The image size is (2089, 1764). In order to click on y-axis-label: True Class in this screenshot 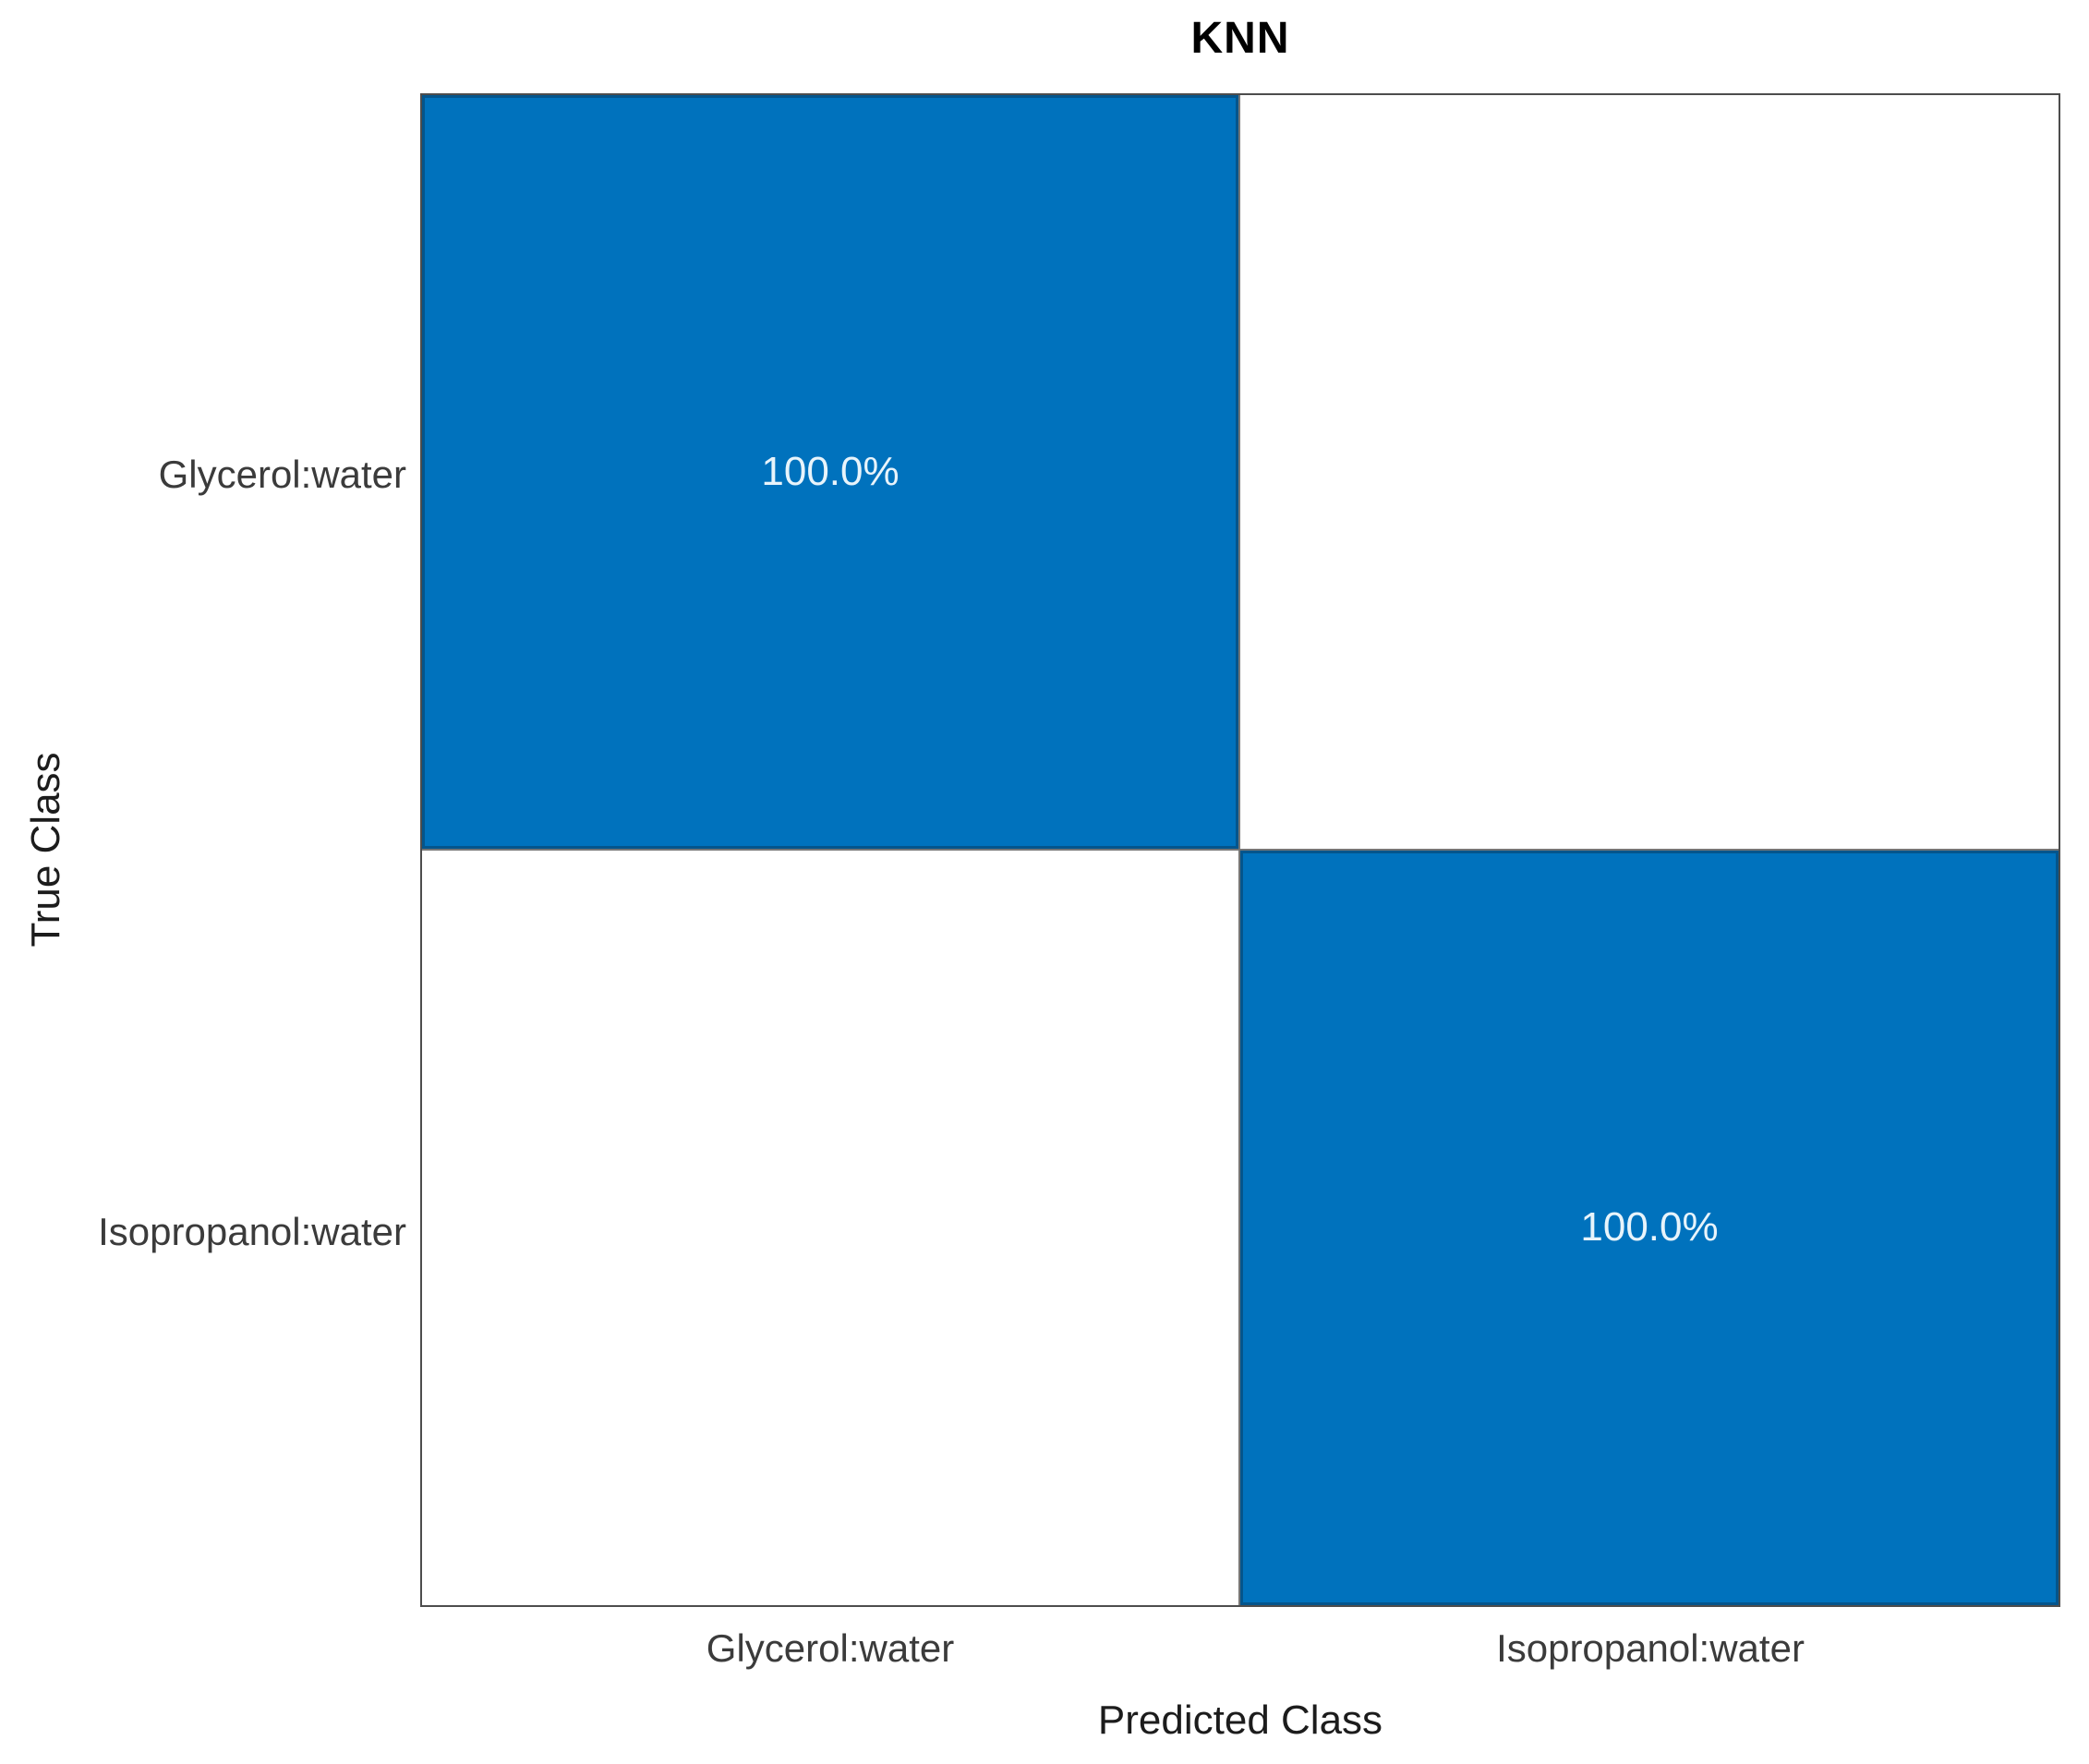, I will do `click(45, 850)`.